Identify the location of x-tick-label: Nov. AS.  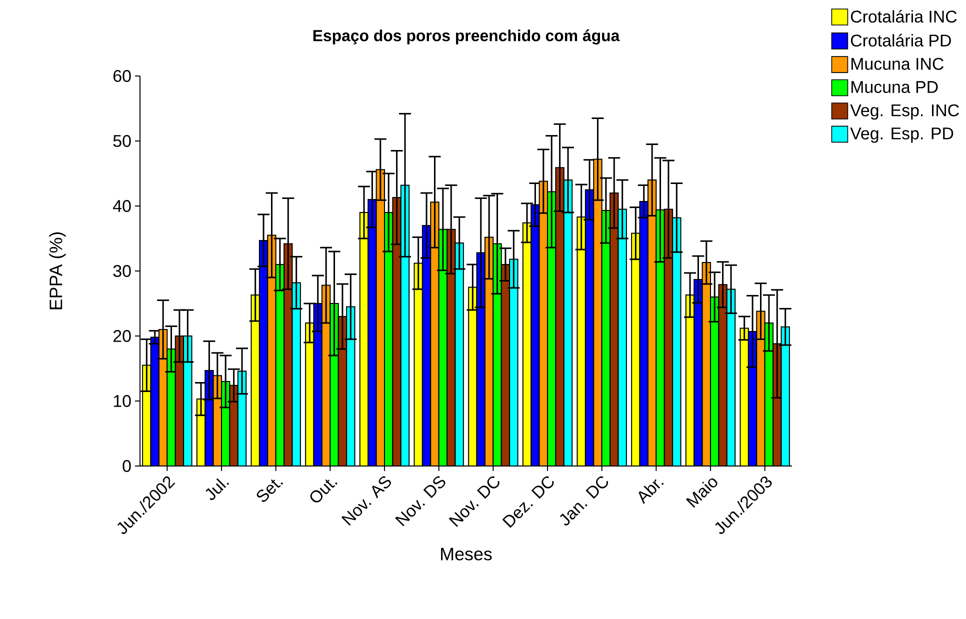
(366, 501).